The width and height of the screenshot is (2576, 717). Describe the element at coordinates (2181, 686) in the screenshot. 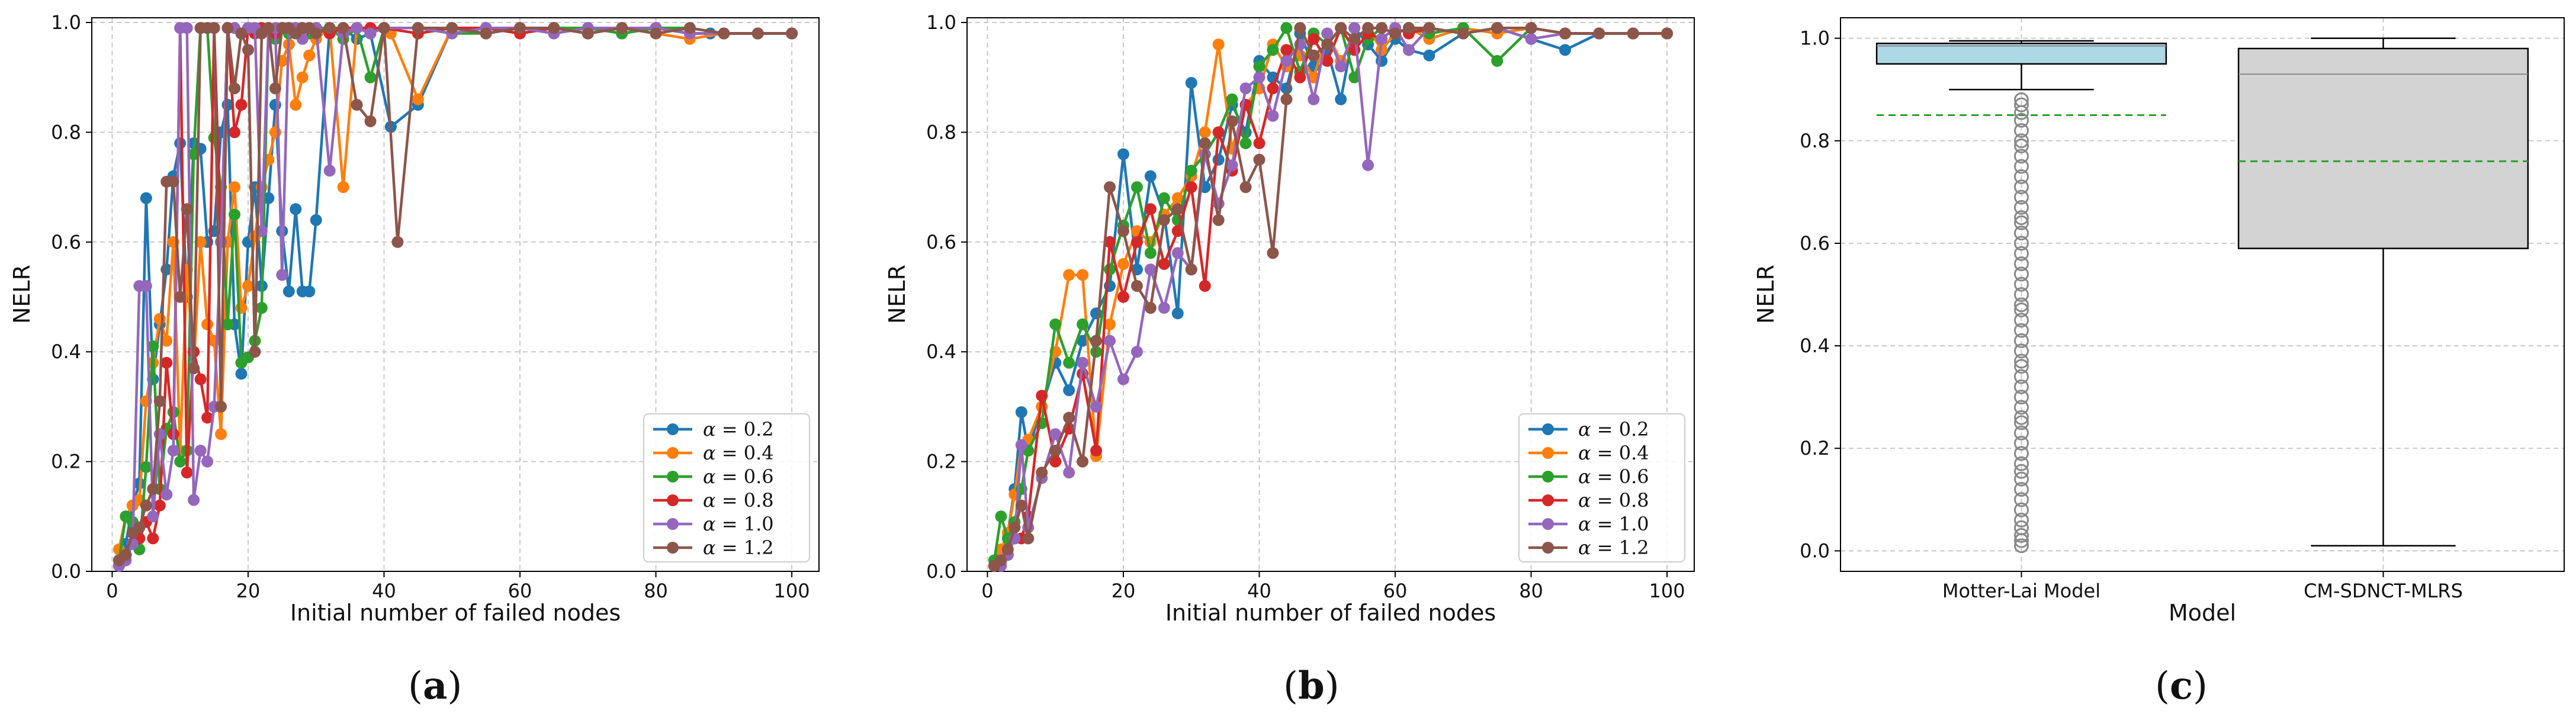

I see `panel-caption: (c)` at that location.